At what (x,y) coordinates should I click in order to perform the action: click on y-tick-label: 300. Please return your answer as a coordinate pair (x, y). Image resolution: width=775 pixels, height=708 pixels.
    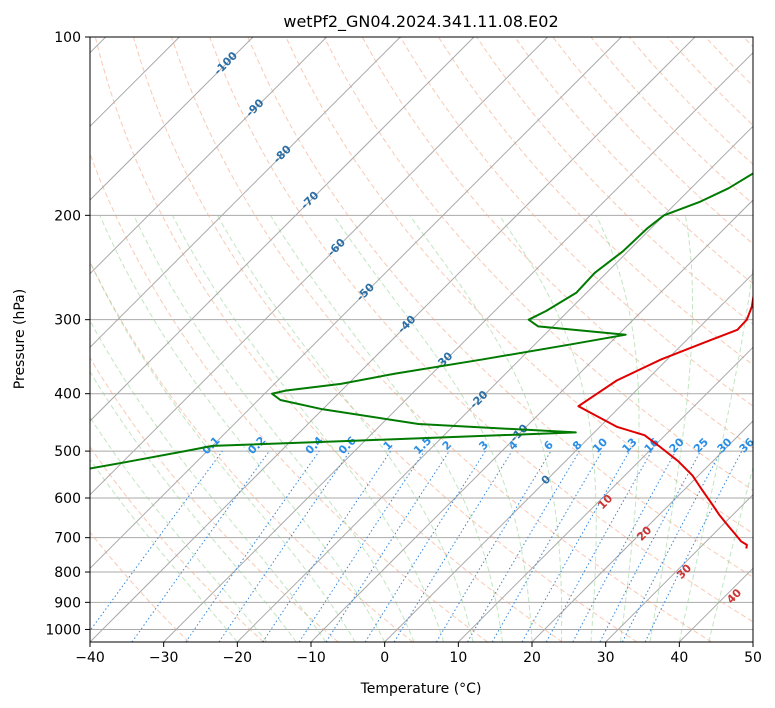
    Looking at the image, I should click on (67, 321).